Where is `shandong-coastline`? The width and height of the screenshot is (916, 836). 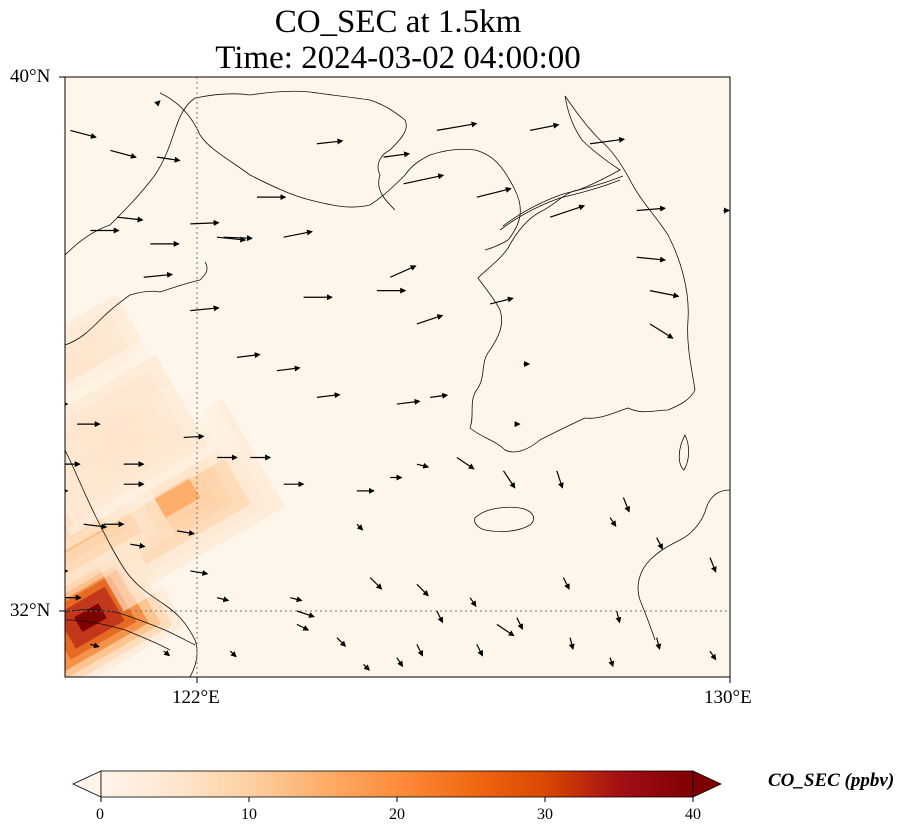
shandong-coastline is located at coordinates (136, 303).